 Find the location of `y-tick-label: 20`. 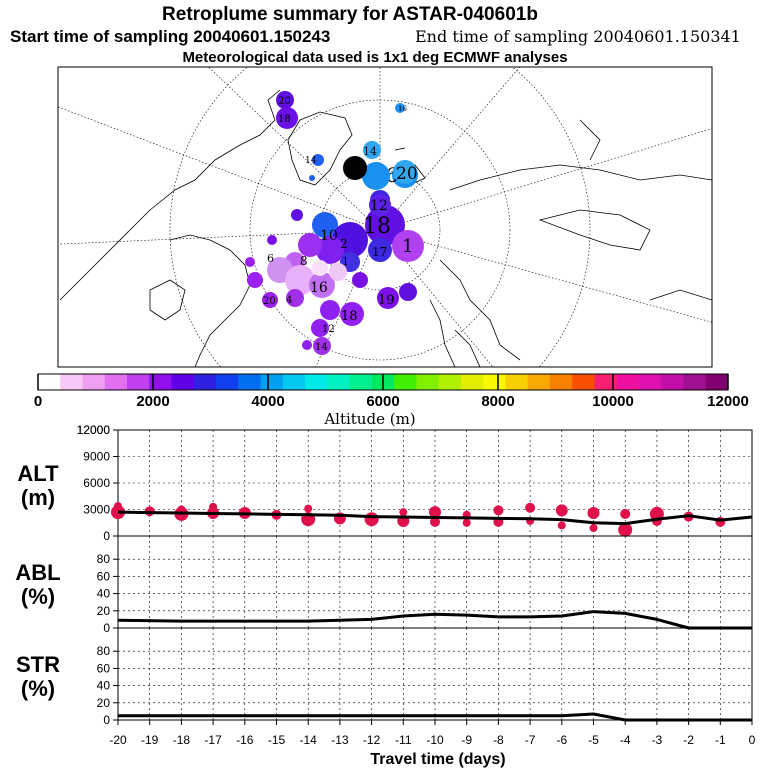

y-tick-label: 20 is located at coordinates (104, 611).